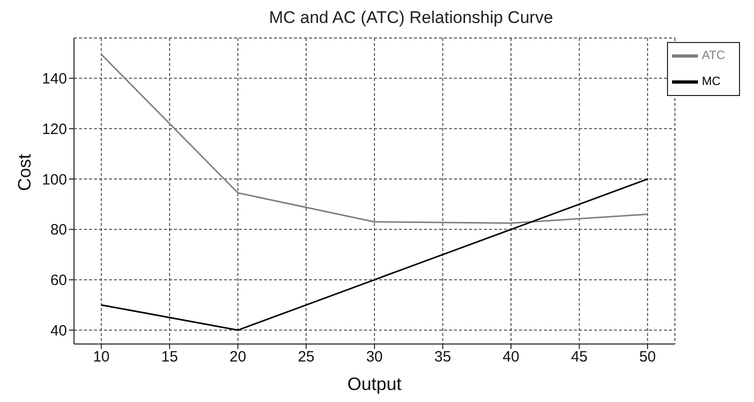 The image size is (754, 402). I want to click on x-axis-title: Output, so click(374, 384).